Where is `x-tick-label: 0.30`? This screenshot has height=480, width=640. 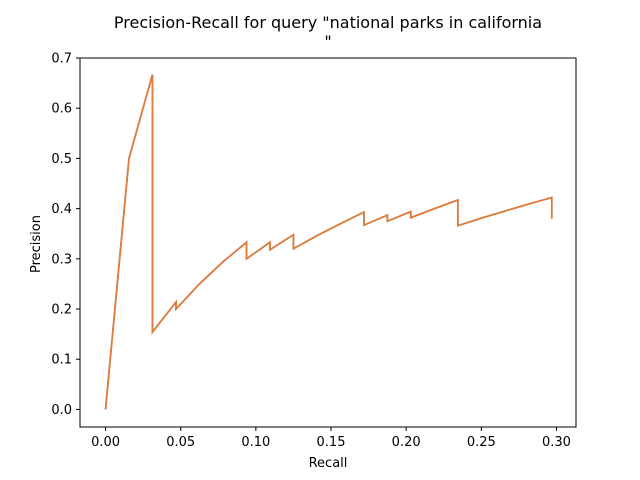 x-tick-label: 0.30 is located at coordinates (556, 442).